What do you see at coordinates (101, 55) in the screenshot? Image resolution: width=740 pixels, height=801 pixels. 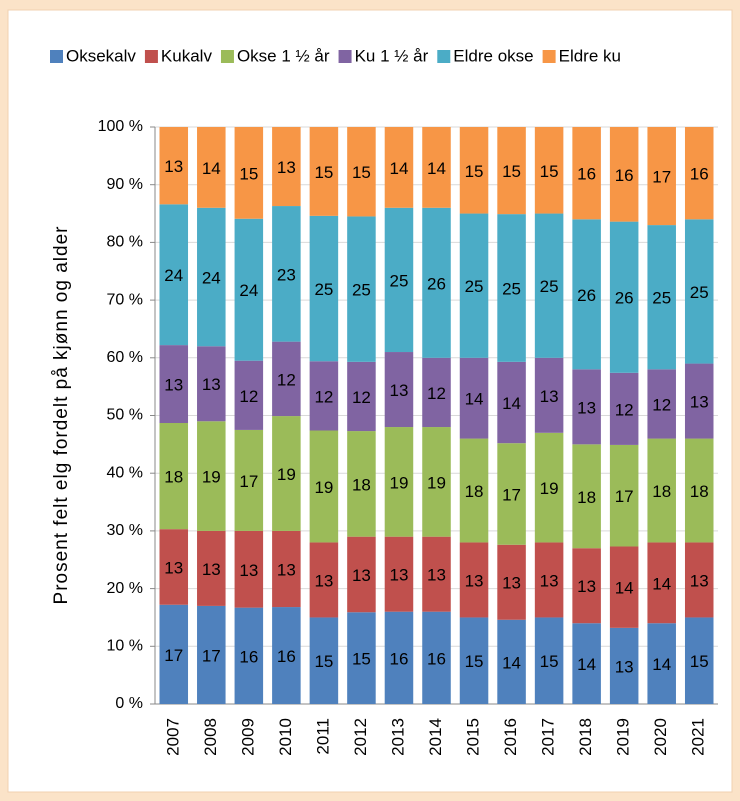 I see `legend-label: Oksekalv` at bounding box center [101, 55].